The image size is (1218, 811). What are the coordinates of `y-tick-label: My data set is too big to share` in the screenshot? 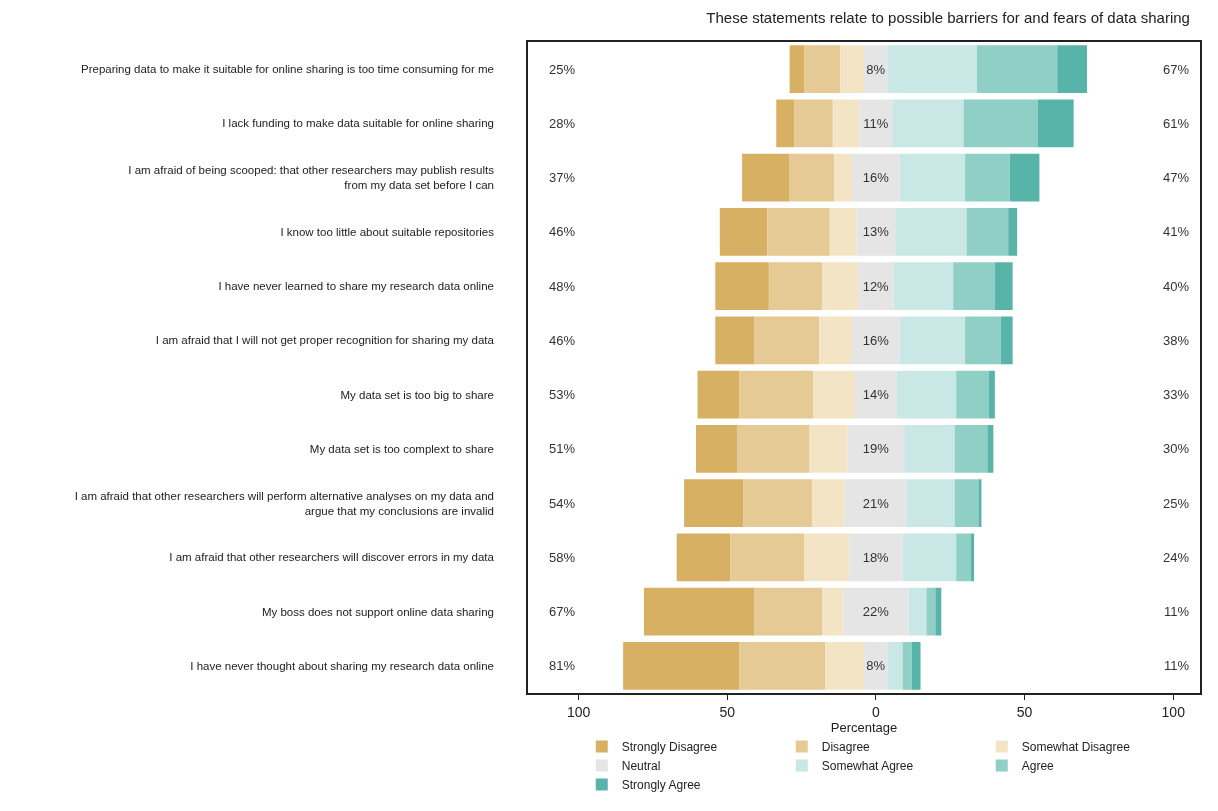 It's located at (417, 394).